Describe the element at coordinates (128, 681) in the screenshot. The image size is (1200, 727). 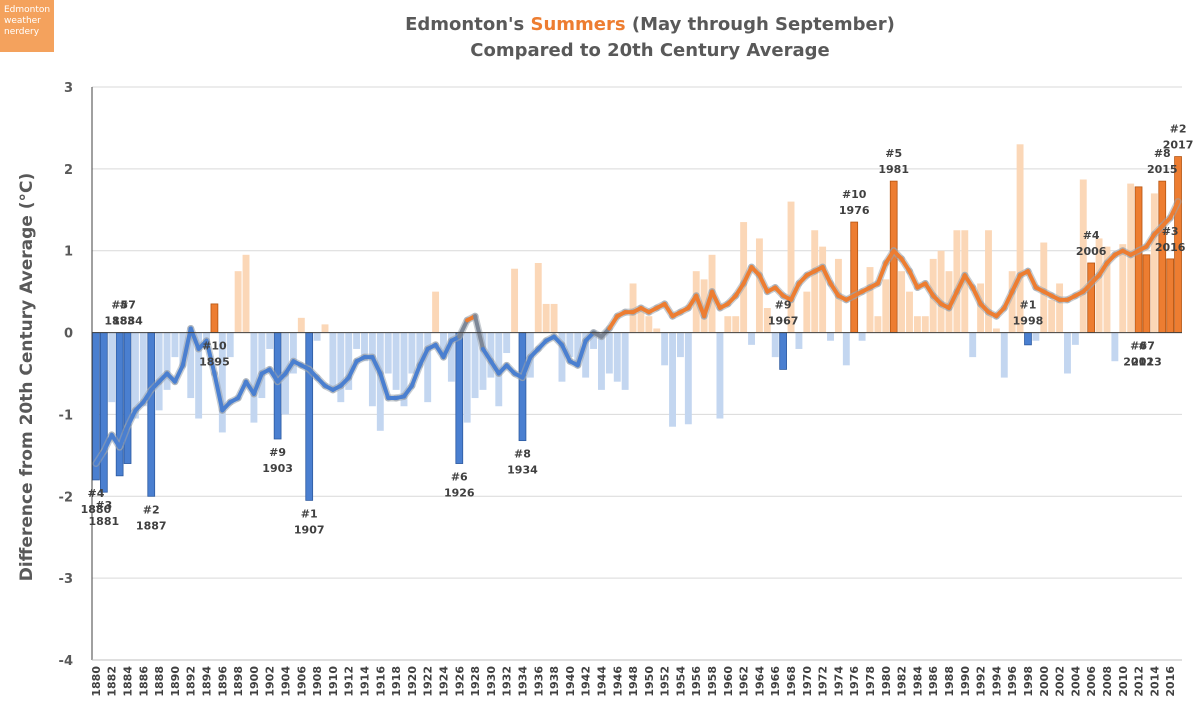
I see `x-tick-label: 1884` at that location.